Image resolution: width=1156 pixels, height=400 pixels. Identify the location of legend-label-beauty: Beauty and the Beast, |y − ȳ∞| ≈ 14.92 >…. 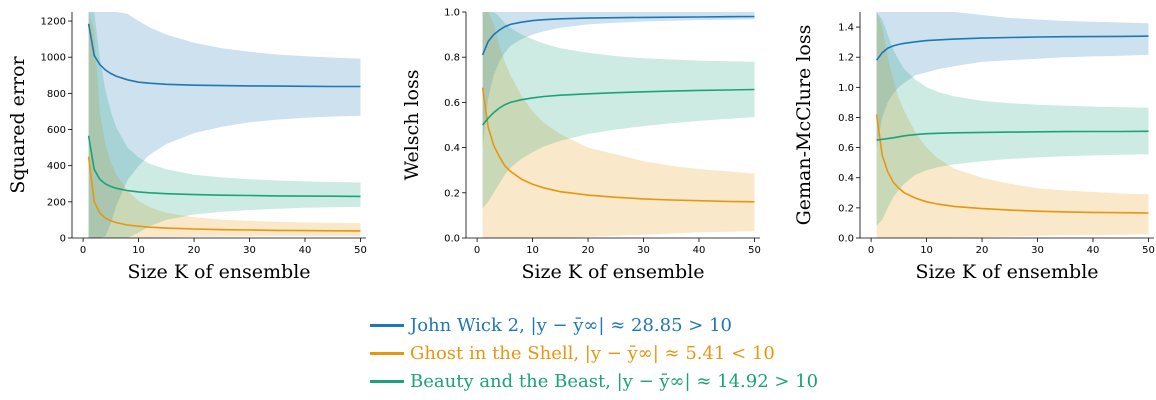
(614, 381).